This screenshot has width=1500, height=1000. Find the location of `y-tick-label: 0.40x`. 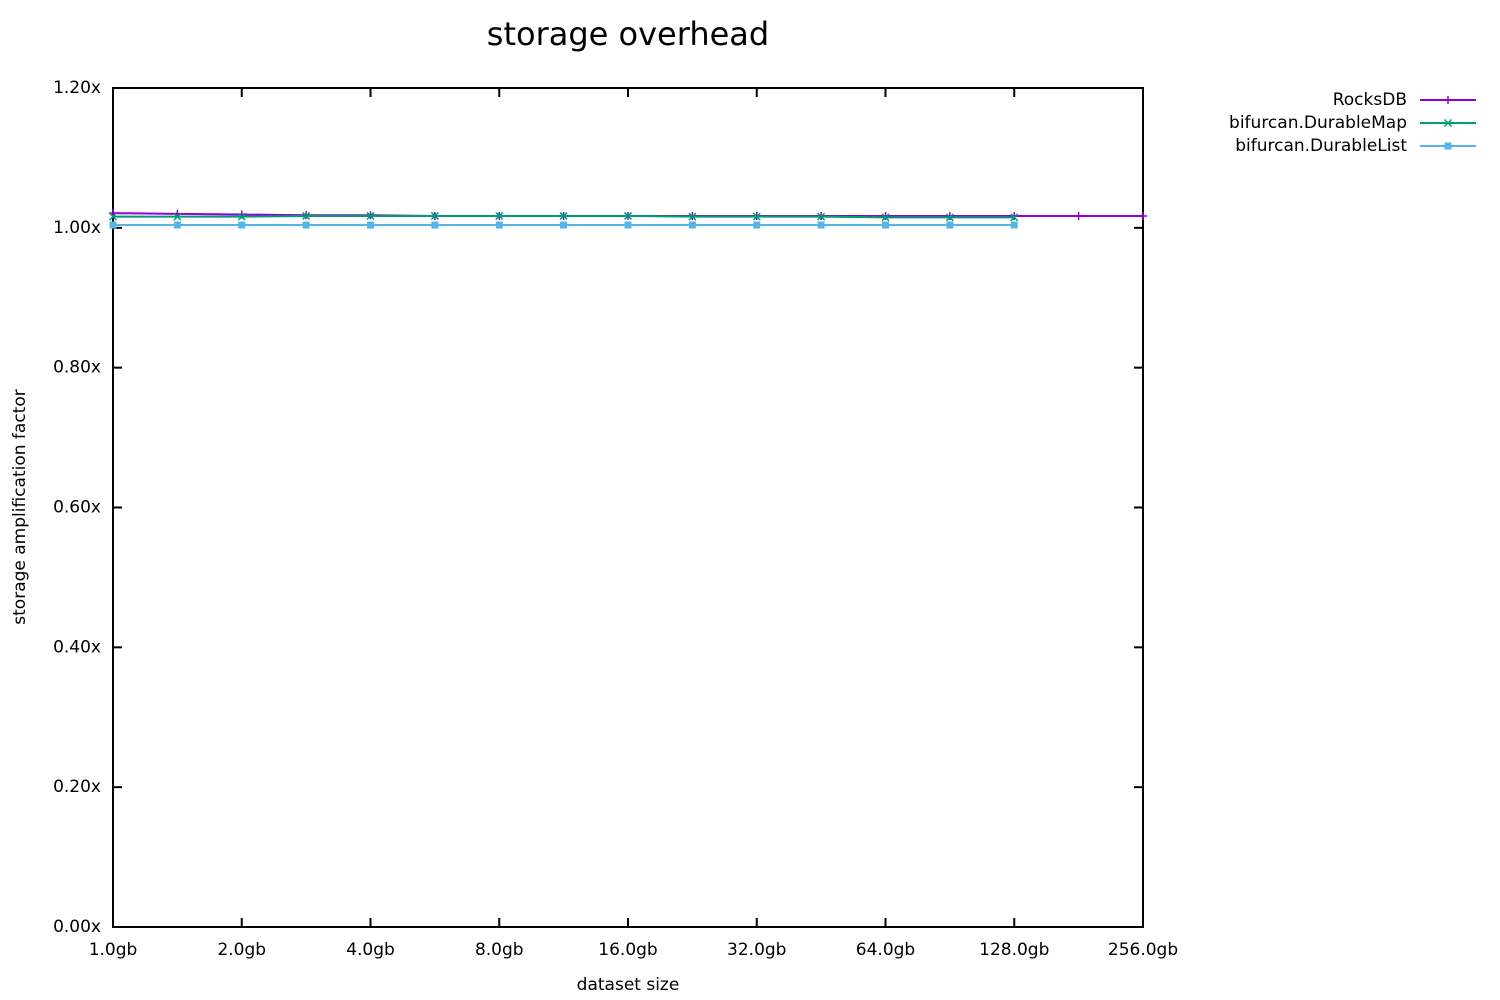

y-tick-label: 0.40x is located at coordinates (77, 647).